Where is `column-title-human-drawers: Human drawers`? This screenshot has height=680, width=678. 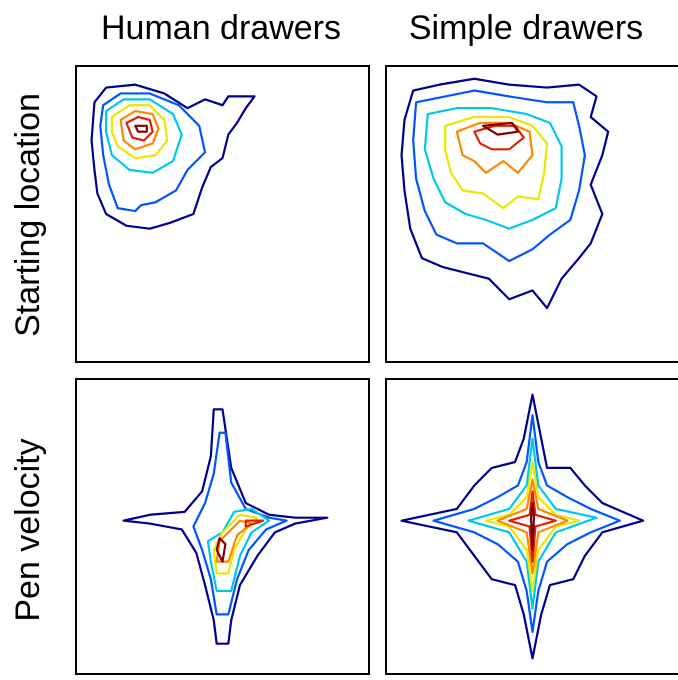 column-title-human-drawers: Human drawers is located at coordinates (221, 28).